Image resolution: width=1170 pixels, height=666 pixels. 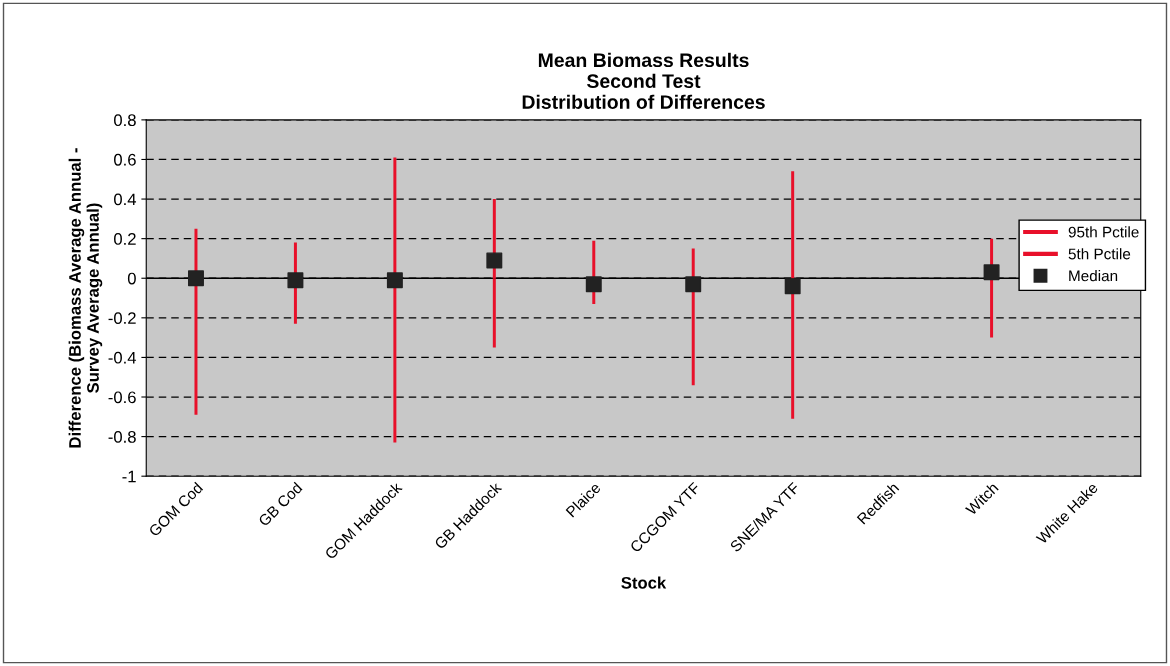 What do you see at coordinates (125, 239) in the screenshot?
I see `y-tick-label: 0.2` at bounding box center [125, 239].